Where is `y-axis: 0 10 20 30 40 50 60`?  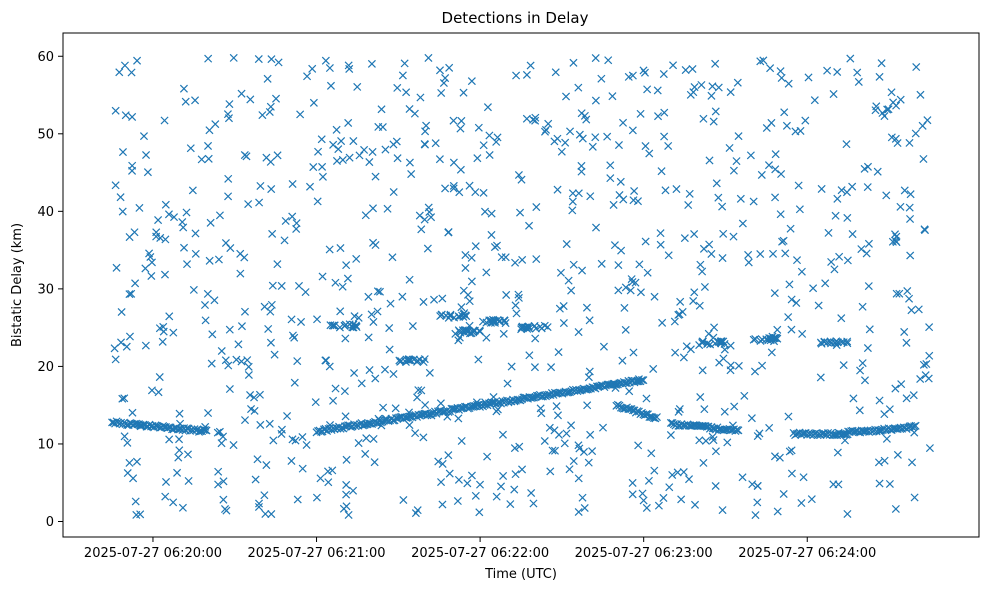
y-axis: 0 10 20 30 40 50 60 is located at coordinates (50, 290).